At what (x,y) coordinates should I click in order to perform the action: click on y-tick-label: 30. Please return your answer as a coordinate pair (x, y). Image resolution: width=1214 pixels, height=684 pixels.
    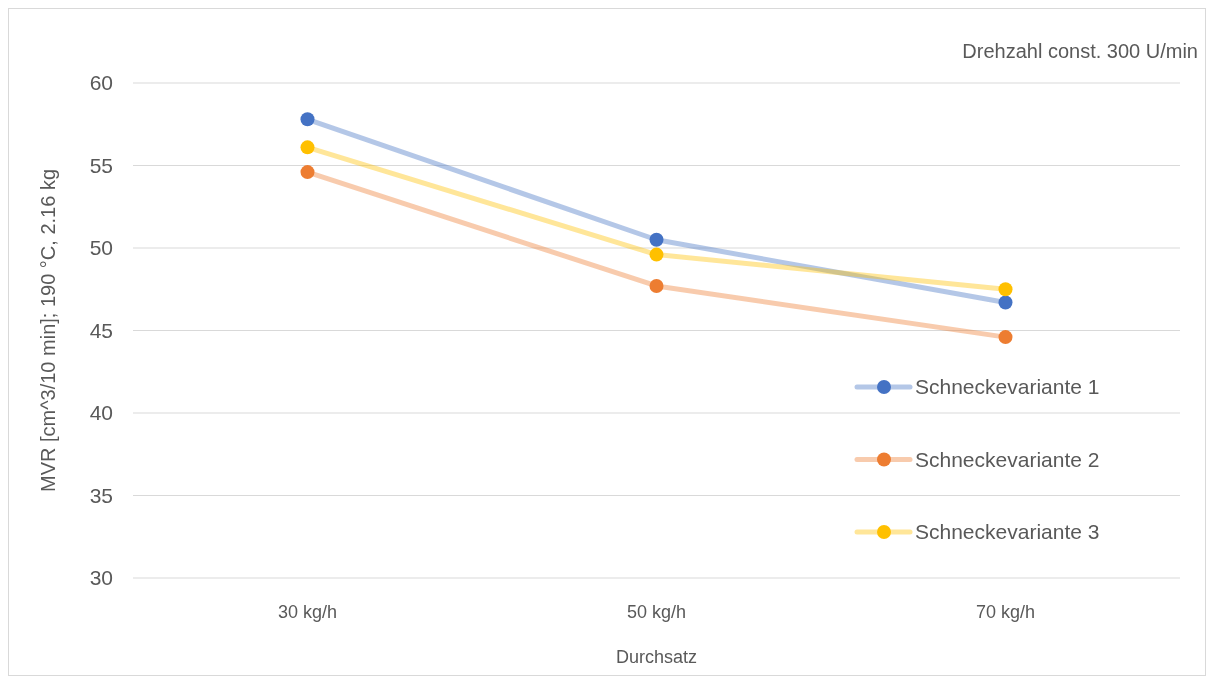
    Looking at the image, I should click on (101, 578).